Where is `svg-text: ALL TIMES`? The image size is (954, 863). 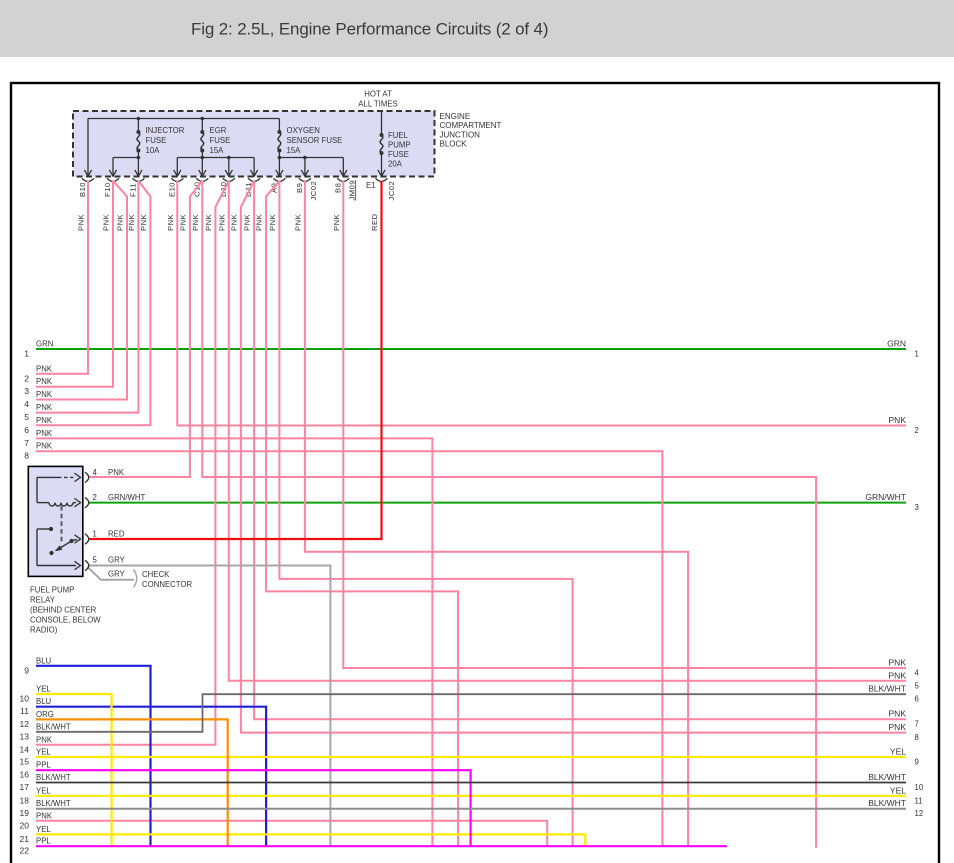 svg-text: ALL TIMES is located at coordinates (377, 104).